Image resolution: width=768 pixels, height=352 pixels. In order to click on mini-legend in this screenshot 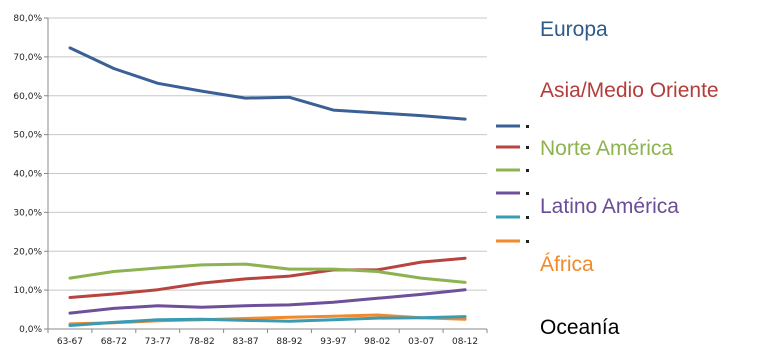, I will do `click(512, 183)`.